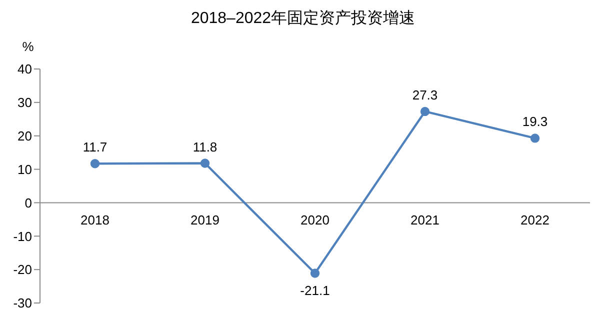 The height and width of the screenshot is (321, 605). What do you see at coordinates (25, 136) in the screenshot?
I see `y-tick-label: 20` at bounding box center [25, 136].